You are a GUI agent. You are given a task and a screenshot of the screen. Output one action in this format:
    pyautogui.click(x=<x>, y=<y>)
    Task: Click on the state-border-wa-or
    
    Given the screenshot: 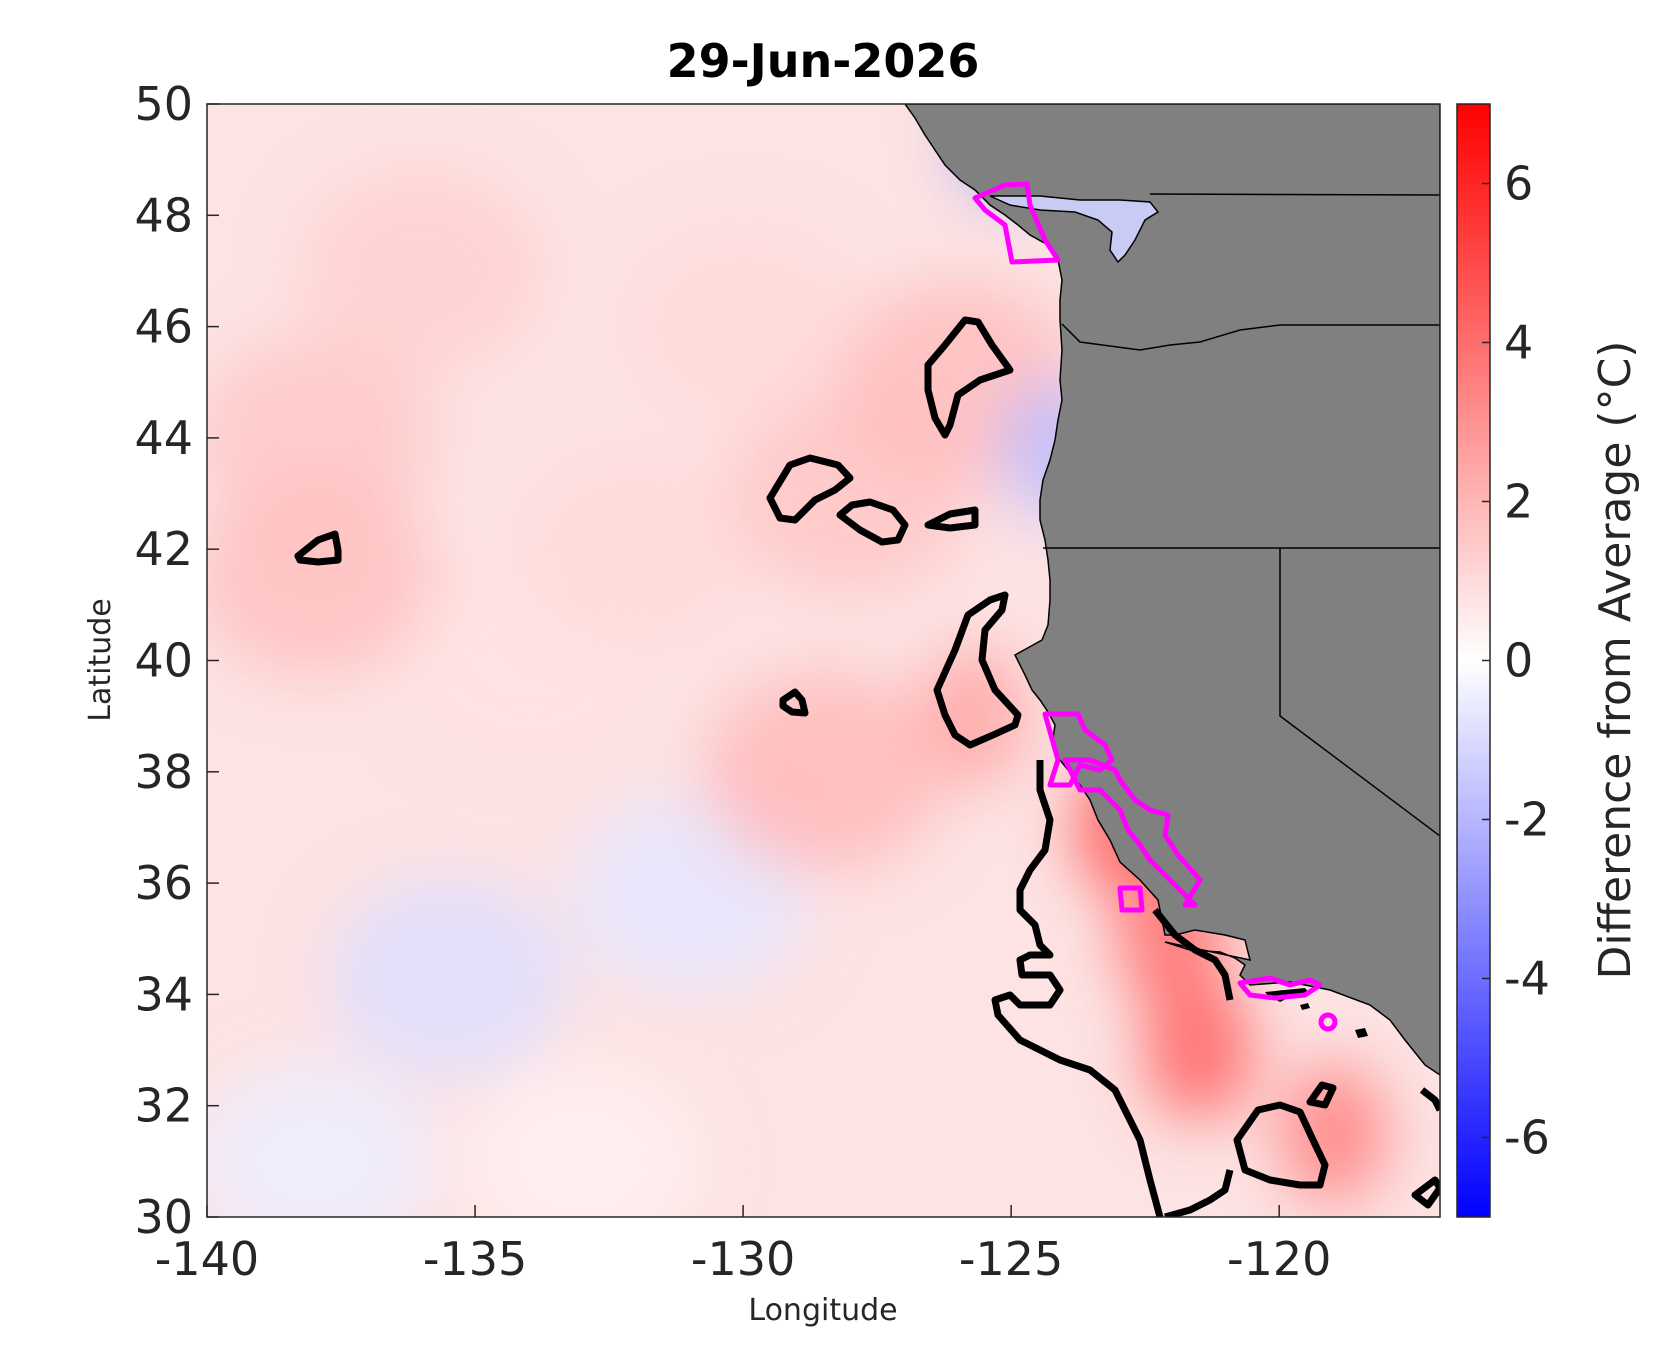 What is the action you would take?
    pyautogui.click(x=1250, y=337)
    